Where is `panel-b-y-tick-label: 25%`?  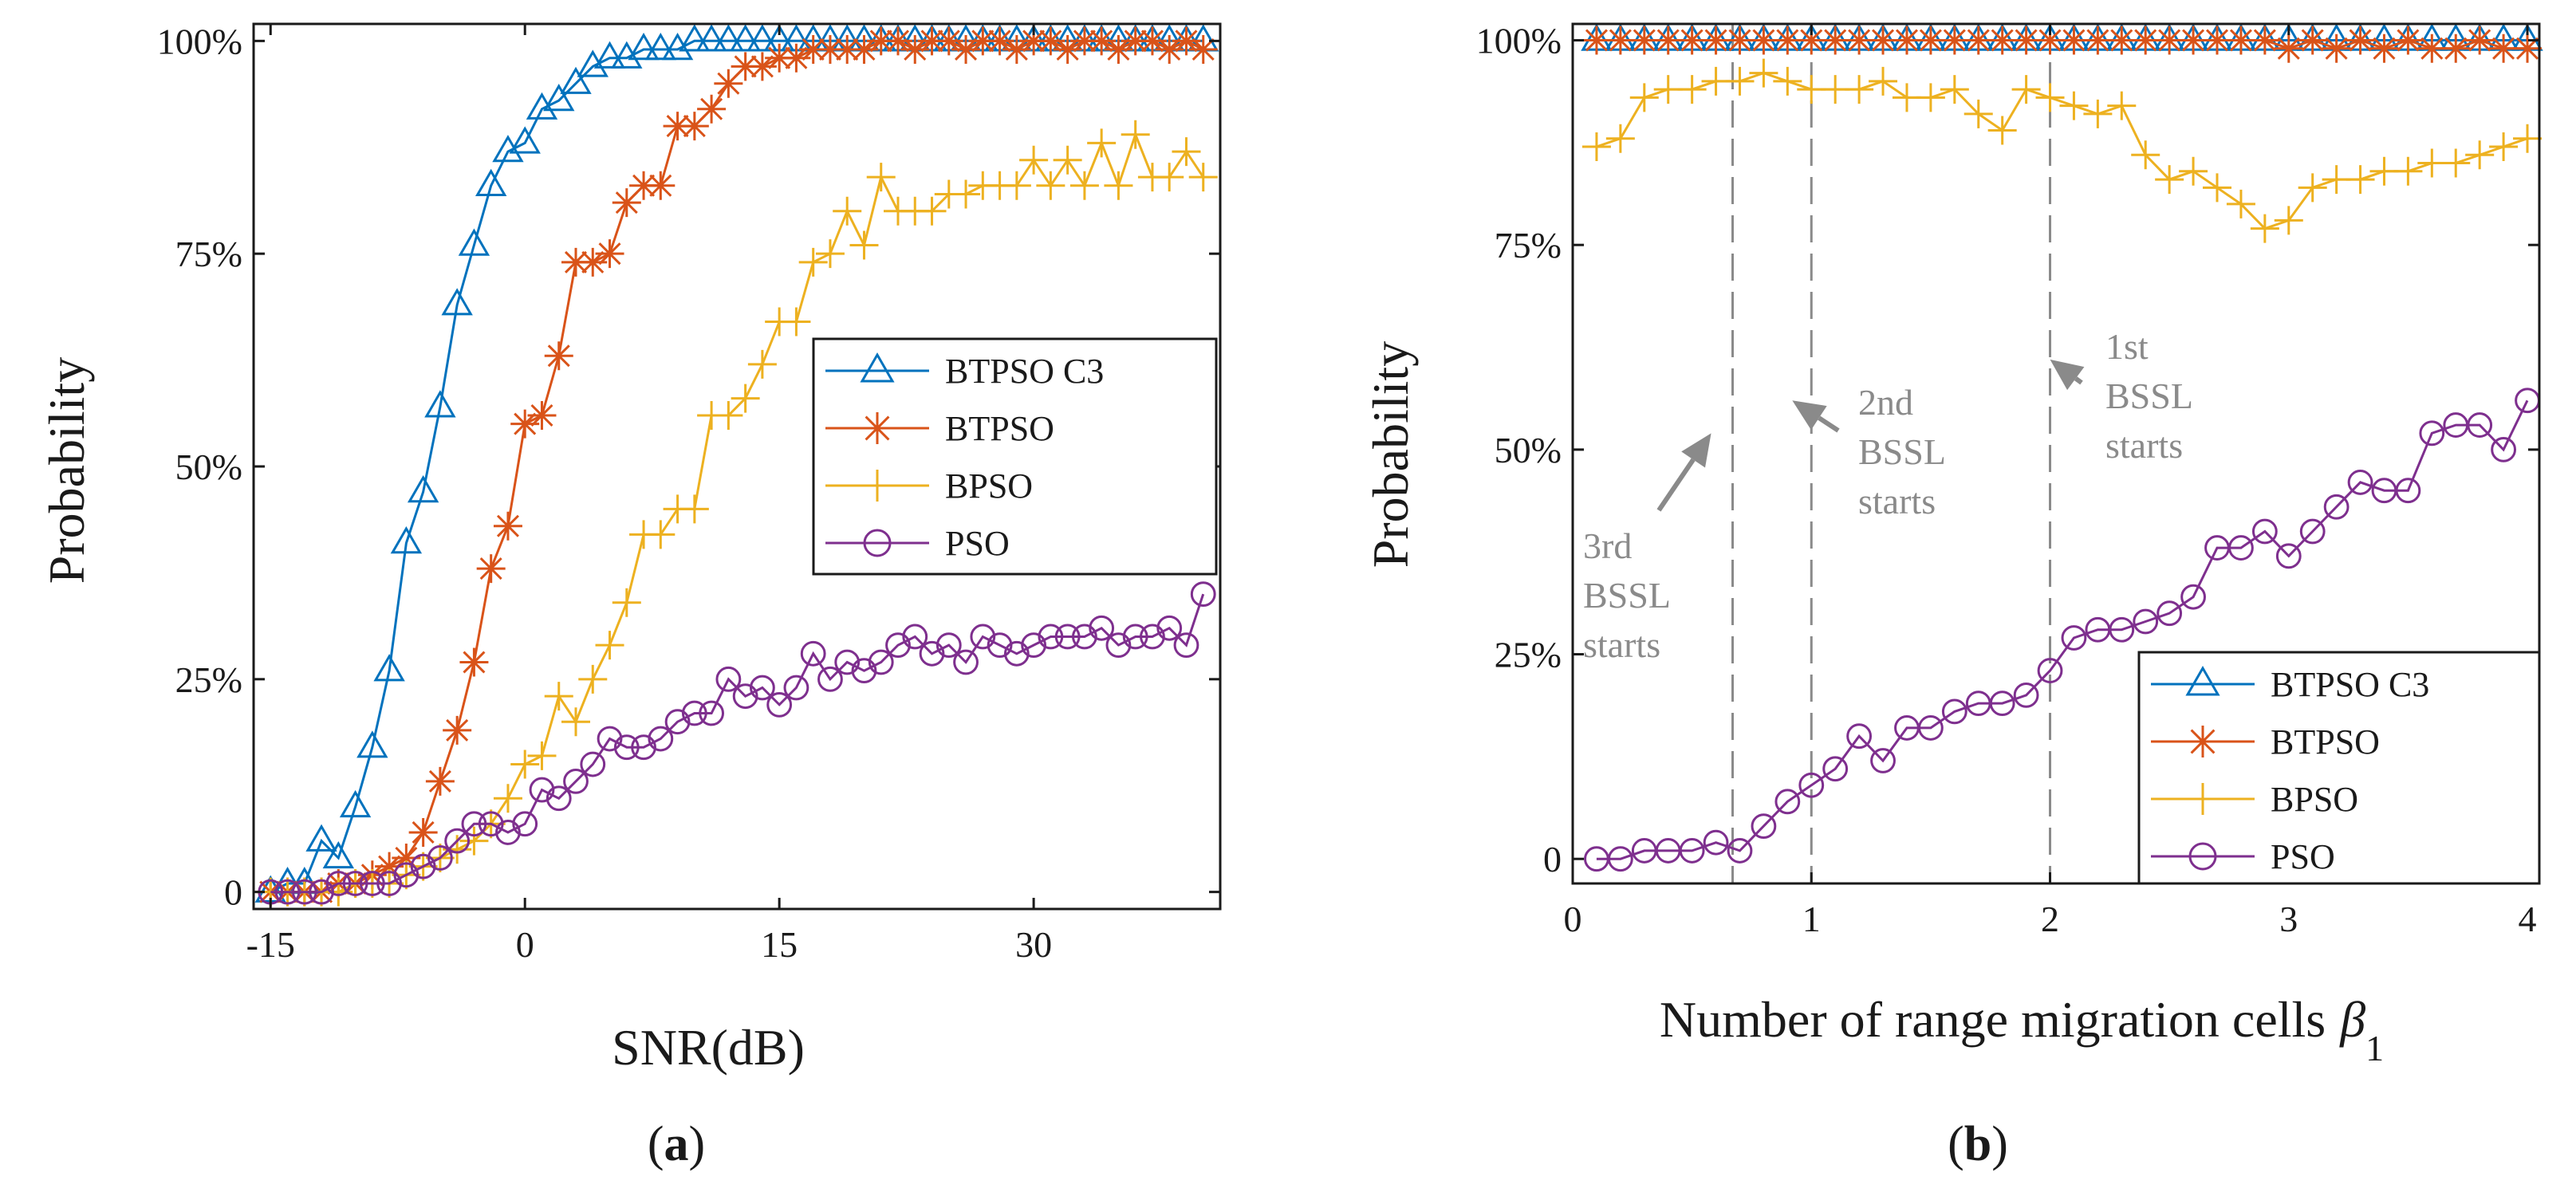
panel-b-y-tick-label: 25% is located at coordinates (1528, 655).